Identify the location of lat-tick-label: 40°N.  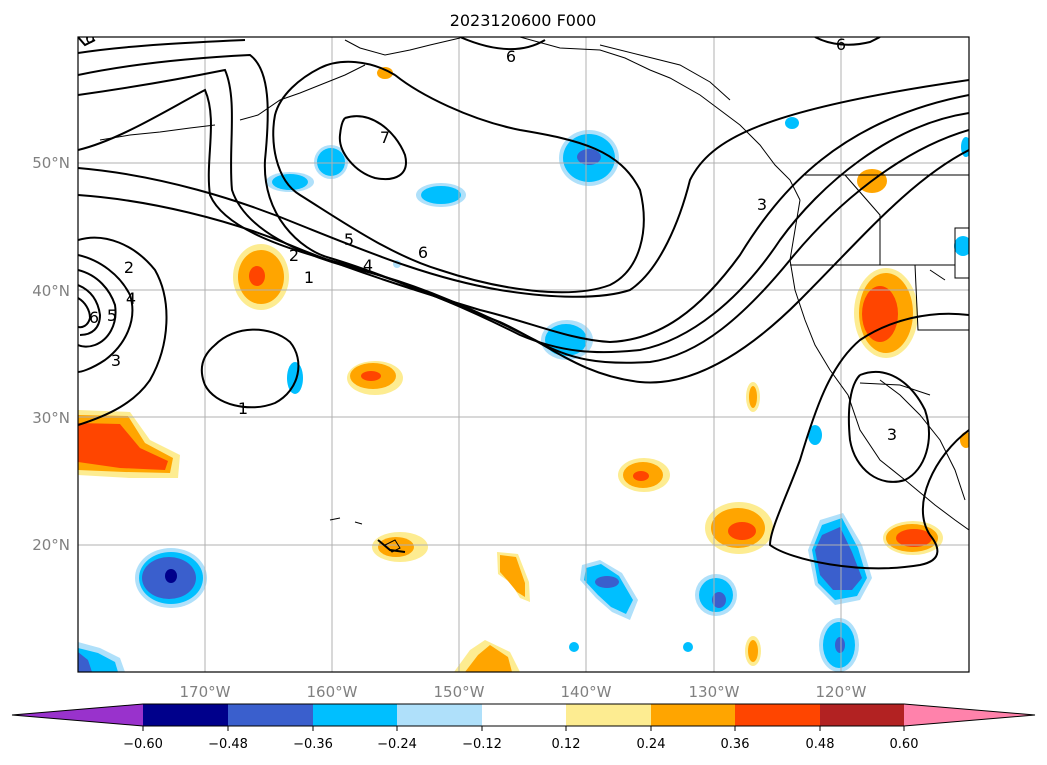
(51, 291).